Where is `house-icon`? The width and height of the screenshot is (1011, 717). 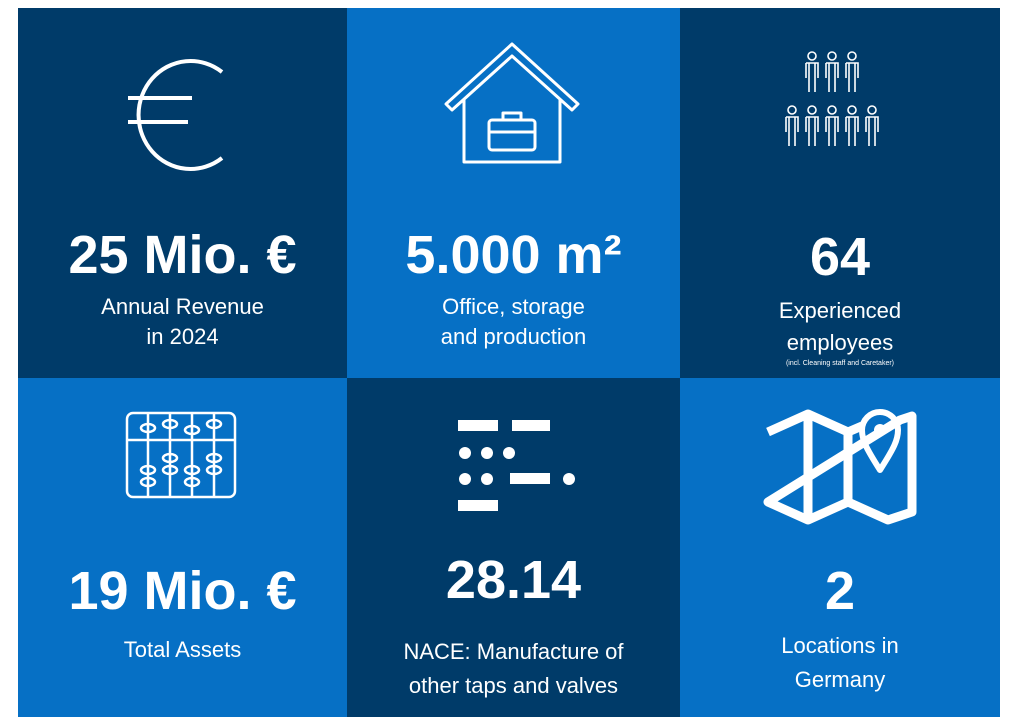 house-icon is located at coordinates (512, 103).